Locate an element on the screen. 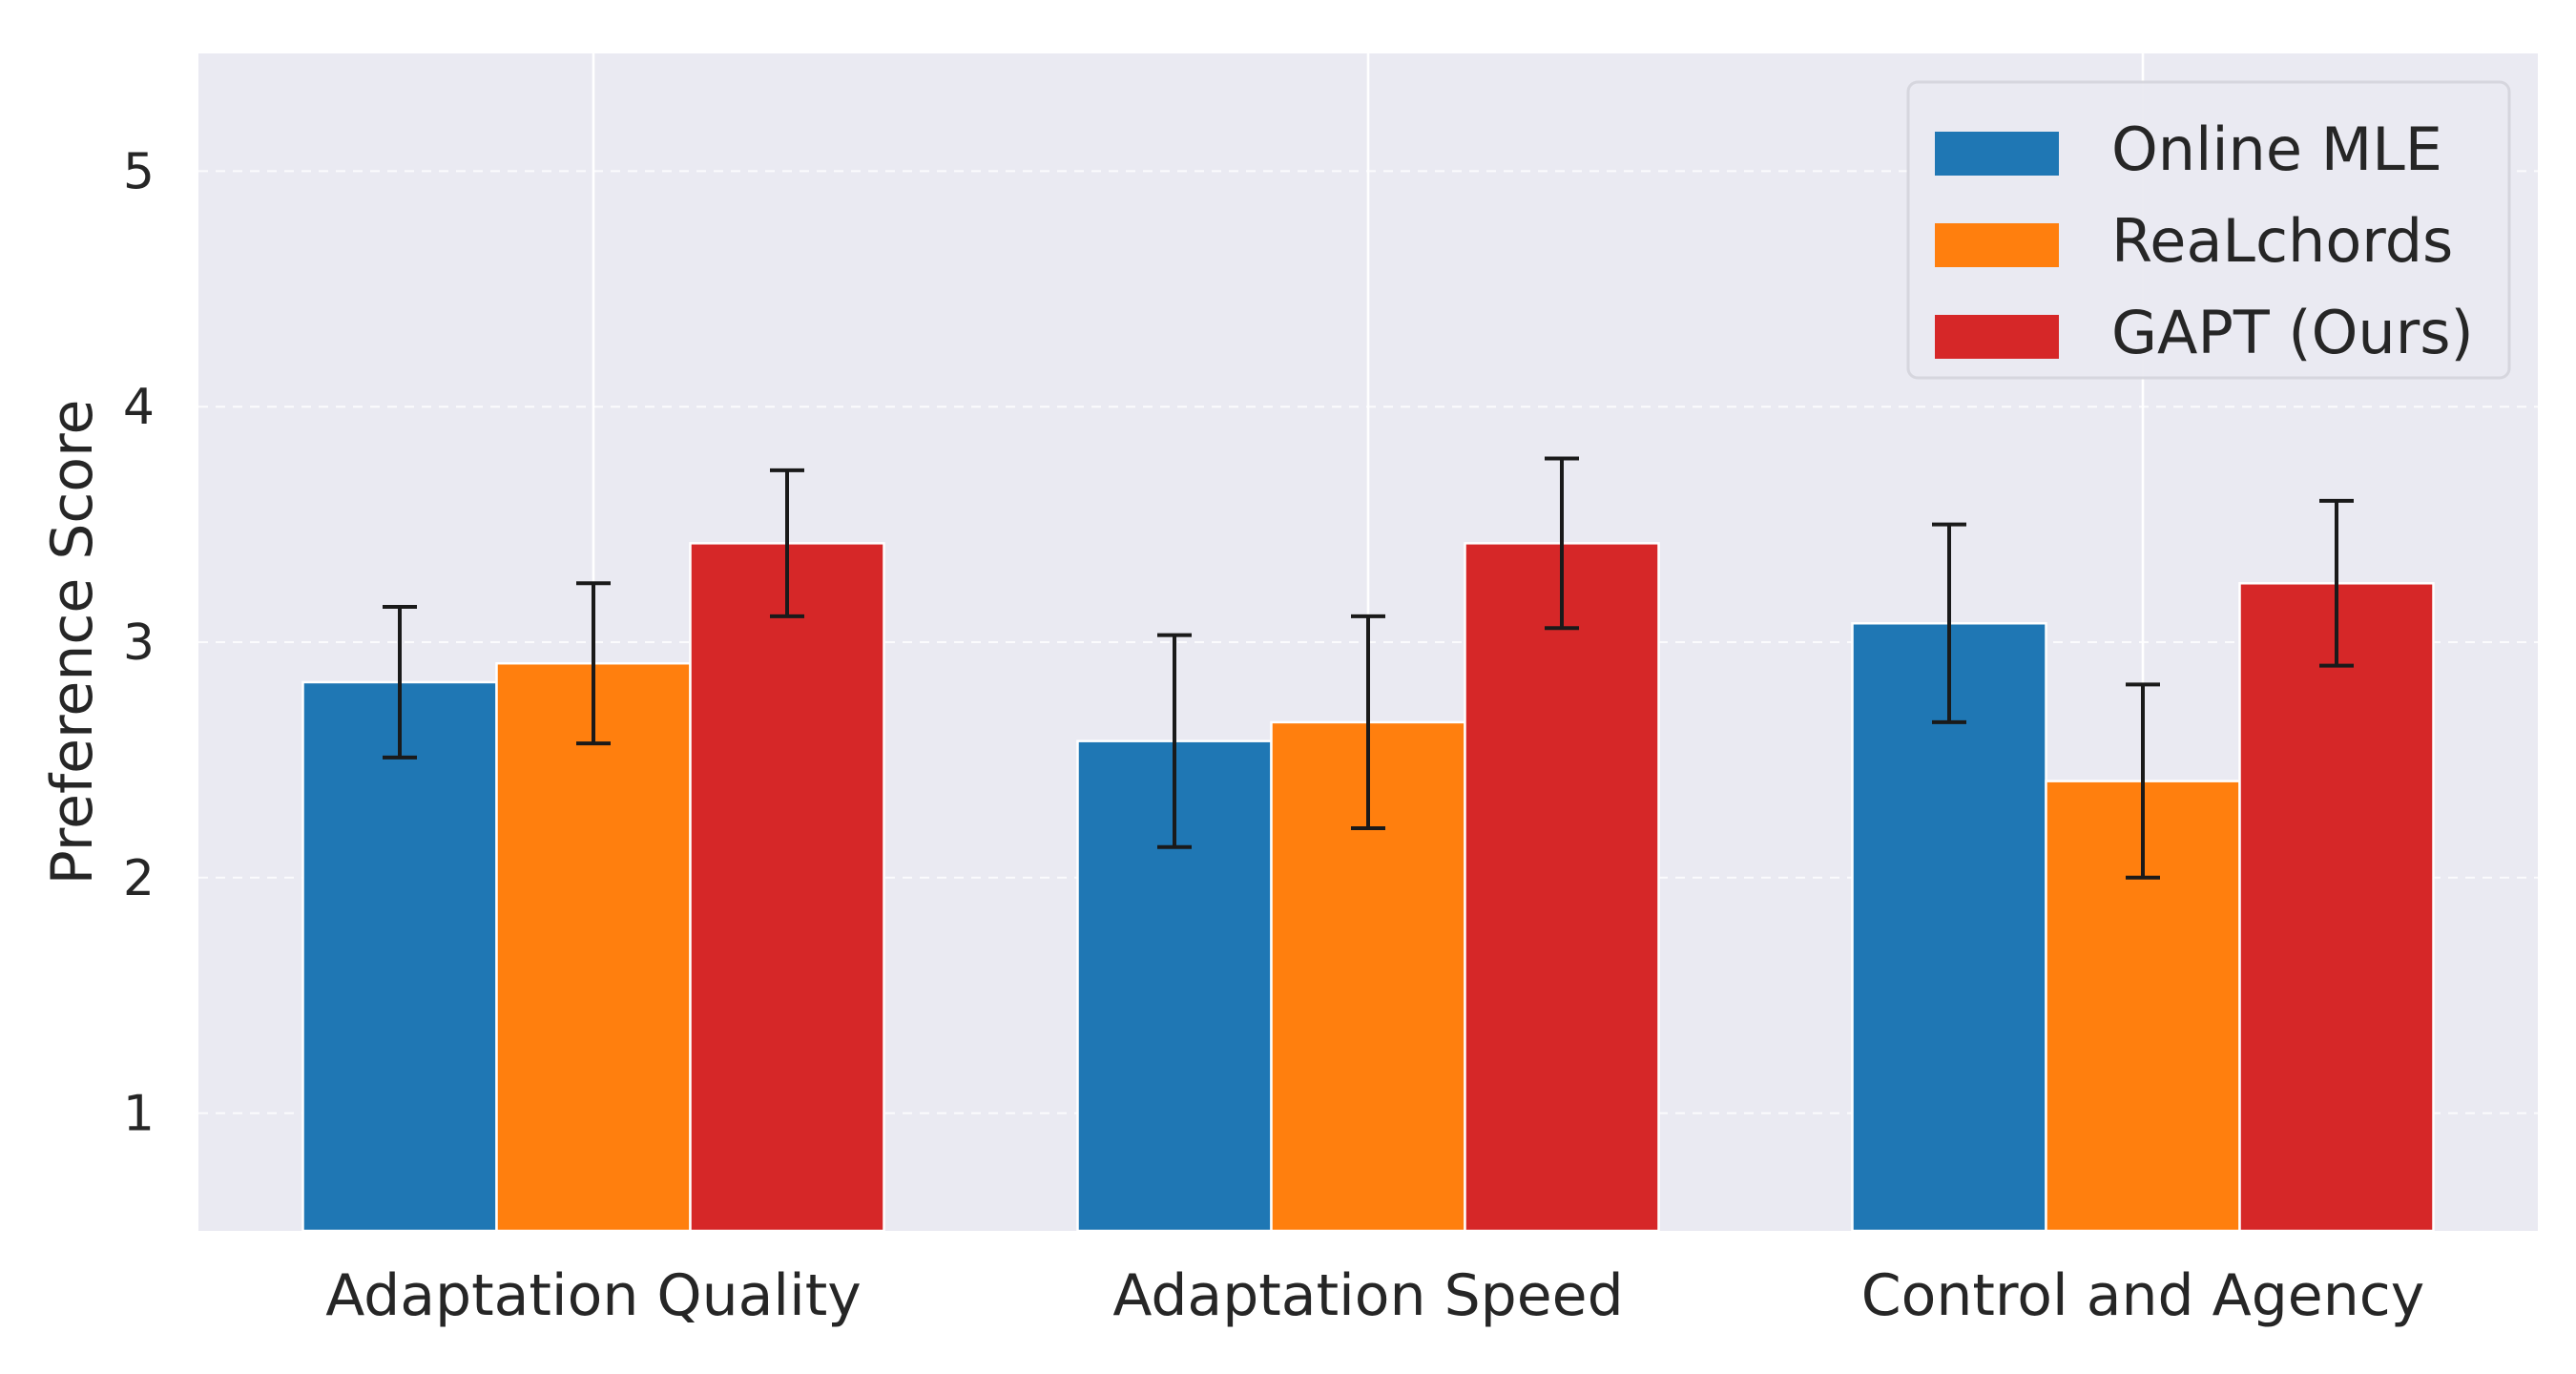 The image size is (2576, 1374). legend-label: Online MLE is located at coordinates (2276, 149).